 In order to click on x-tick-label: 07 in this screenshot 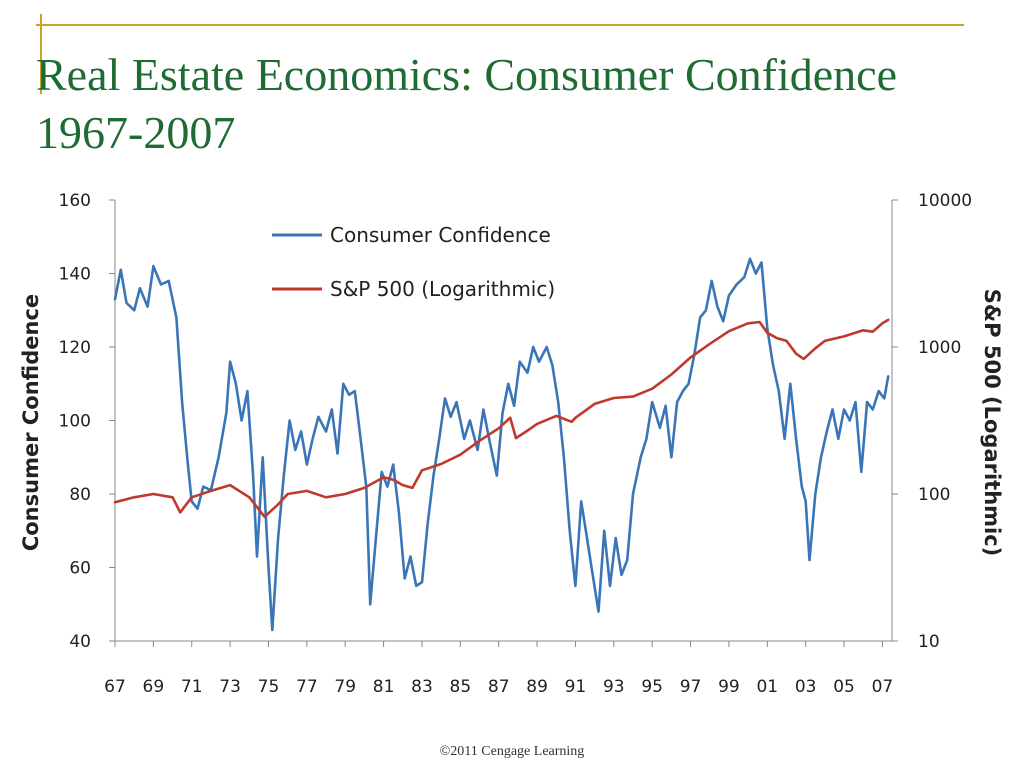, I will do `click(883, 687)`.